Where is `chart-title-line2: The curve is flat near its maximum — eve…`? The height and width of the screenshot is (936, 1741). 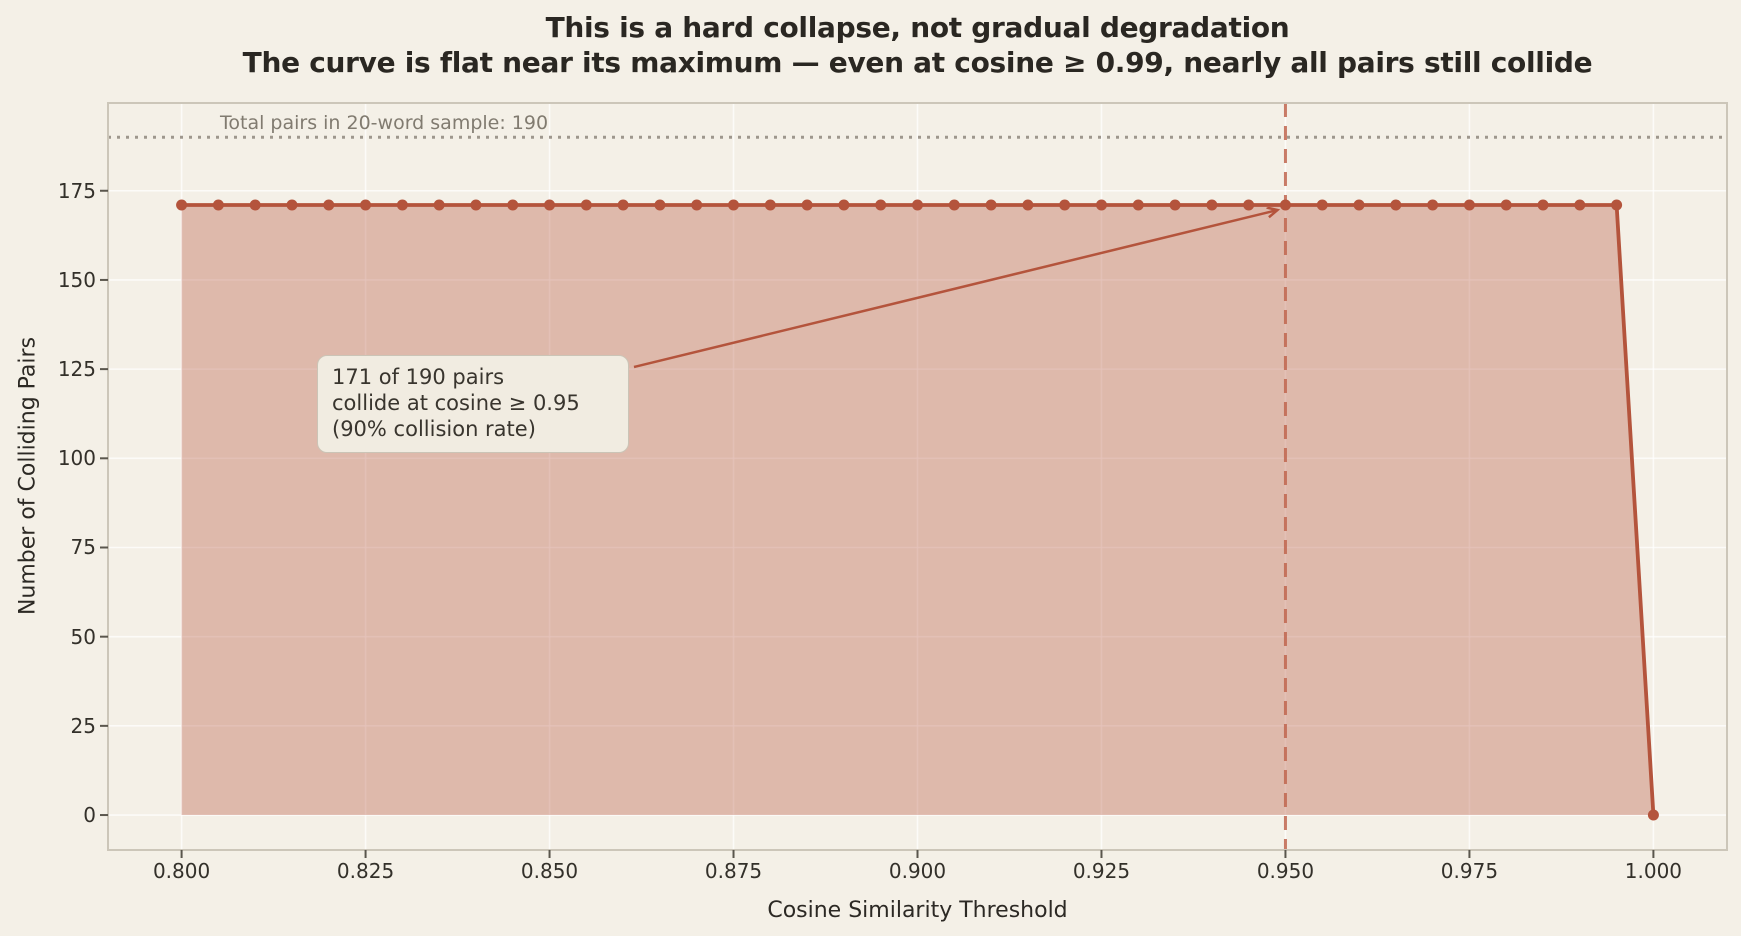
chart-title-line2: The curve is flat near its maximum — eve… is located at coordinates (917, 62).